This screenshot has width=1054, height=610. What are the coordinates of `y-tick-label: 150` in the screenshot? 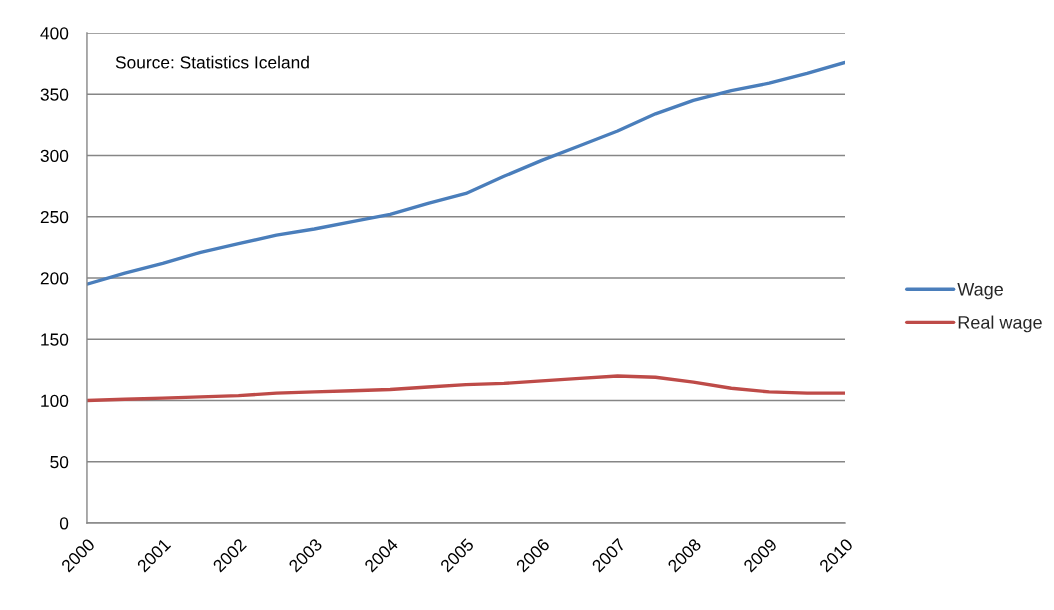 It's located at (55, 339).